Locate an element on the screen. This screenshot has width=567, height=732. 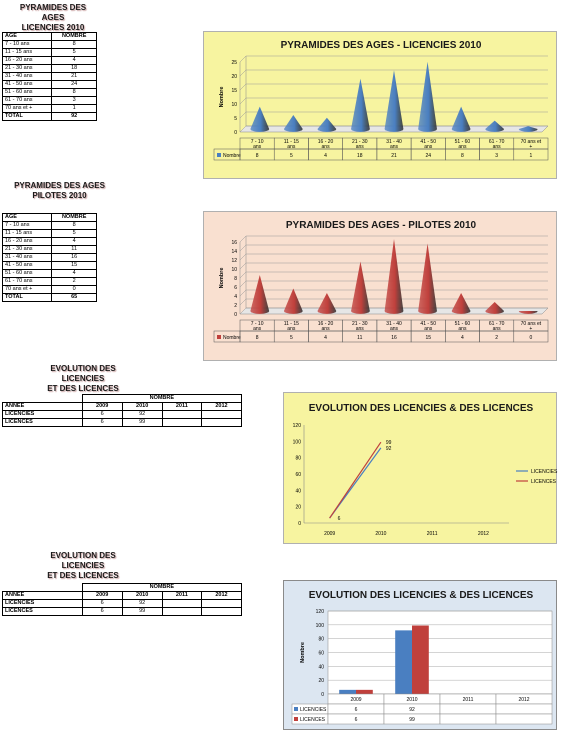
data-value-label: 1 is located at coordinates (530, 156).